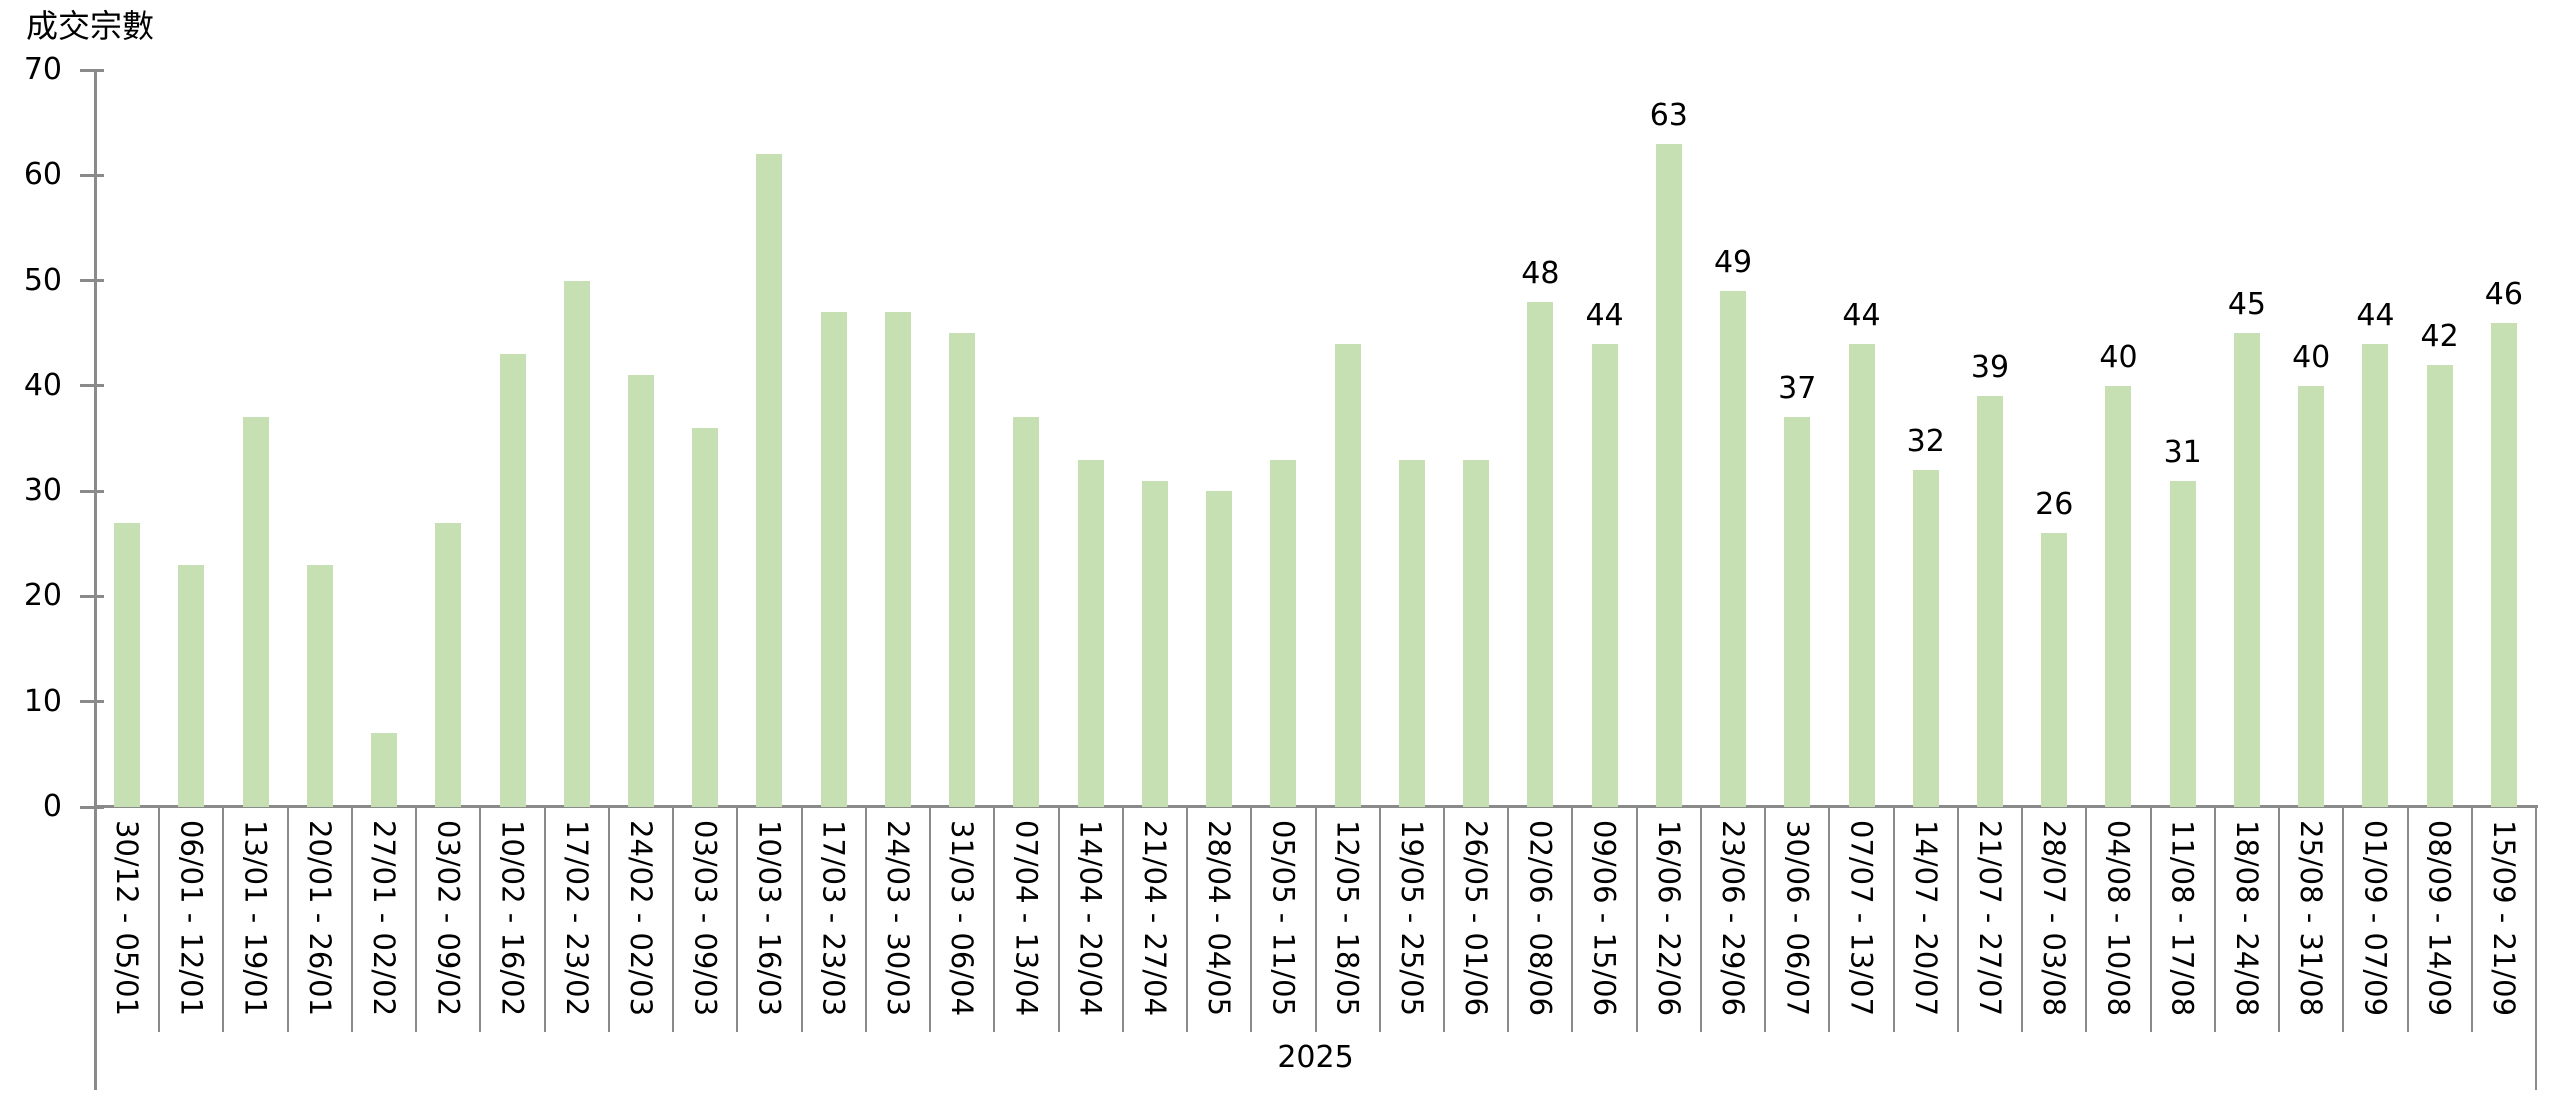  Describe the element at coordinates (319, 918) in the screenshot. I see `x-tick-label: 20/01 - 26/01` at that location.